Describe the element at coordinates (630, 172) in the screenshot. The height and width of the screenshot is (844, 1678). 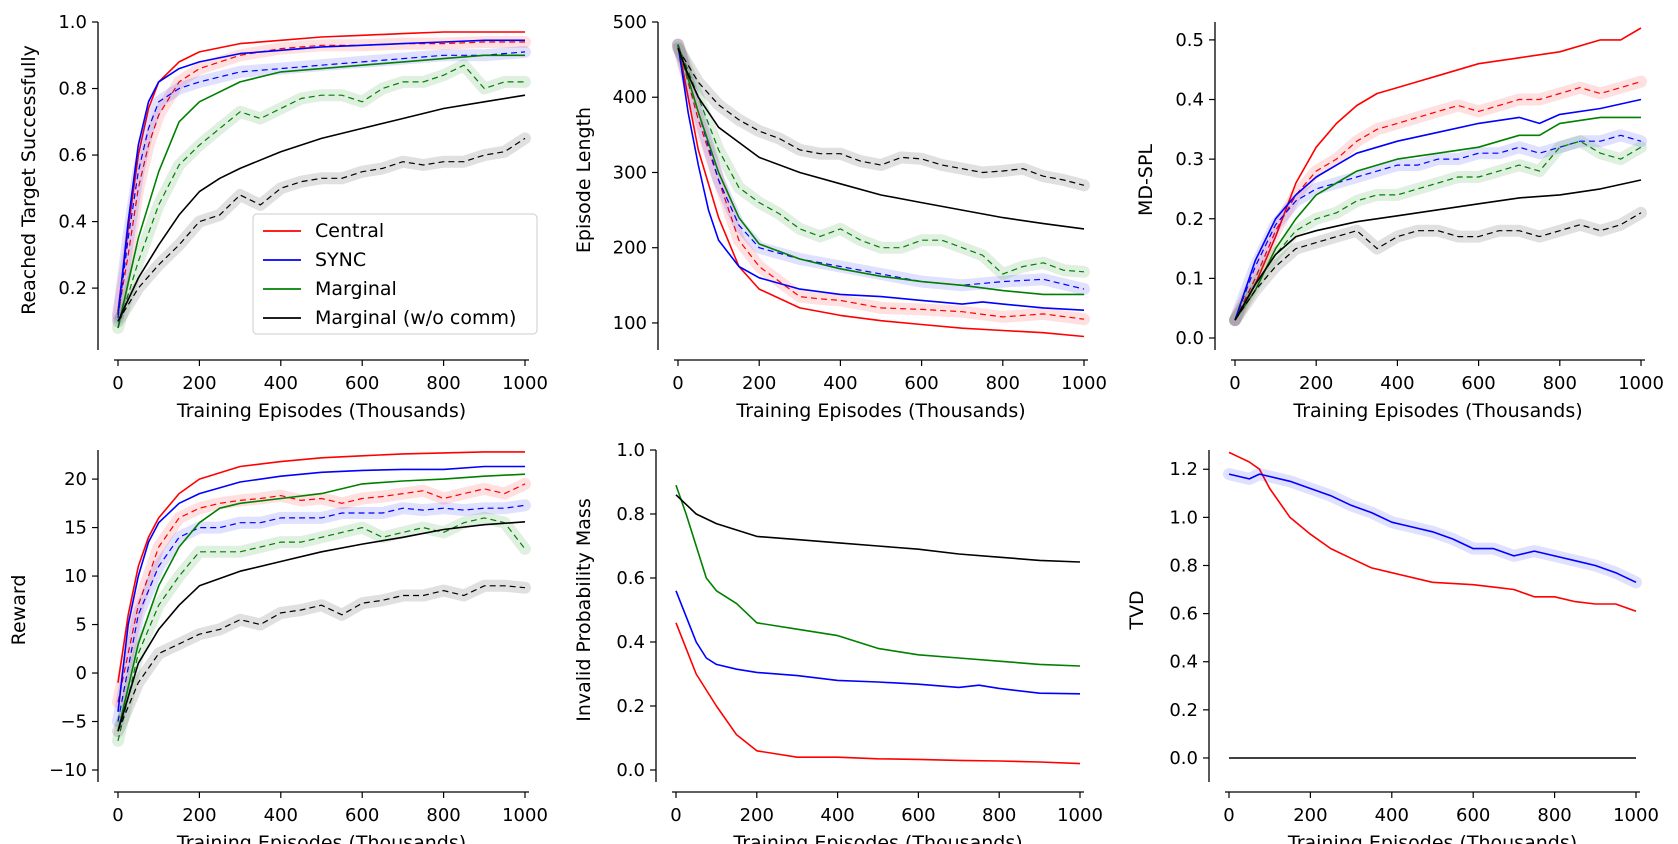
I see `y-tick-label: 300` at that location.